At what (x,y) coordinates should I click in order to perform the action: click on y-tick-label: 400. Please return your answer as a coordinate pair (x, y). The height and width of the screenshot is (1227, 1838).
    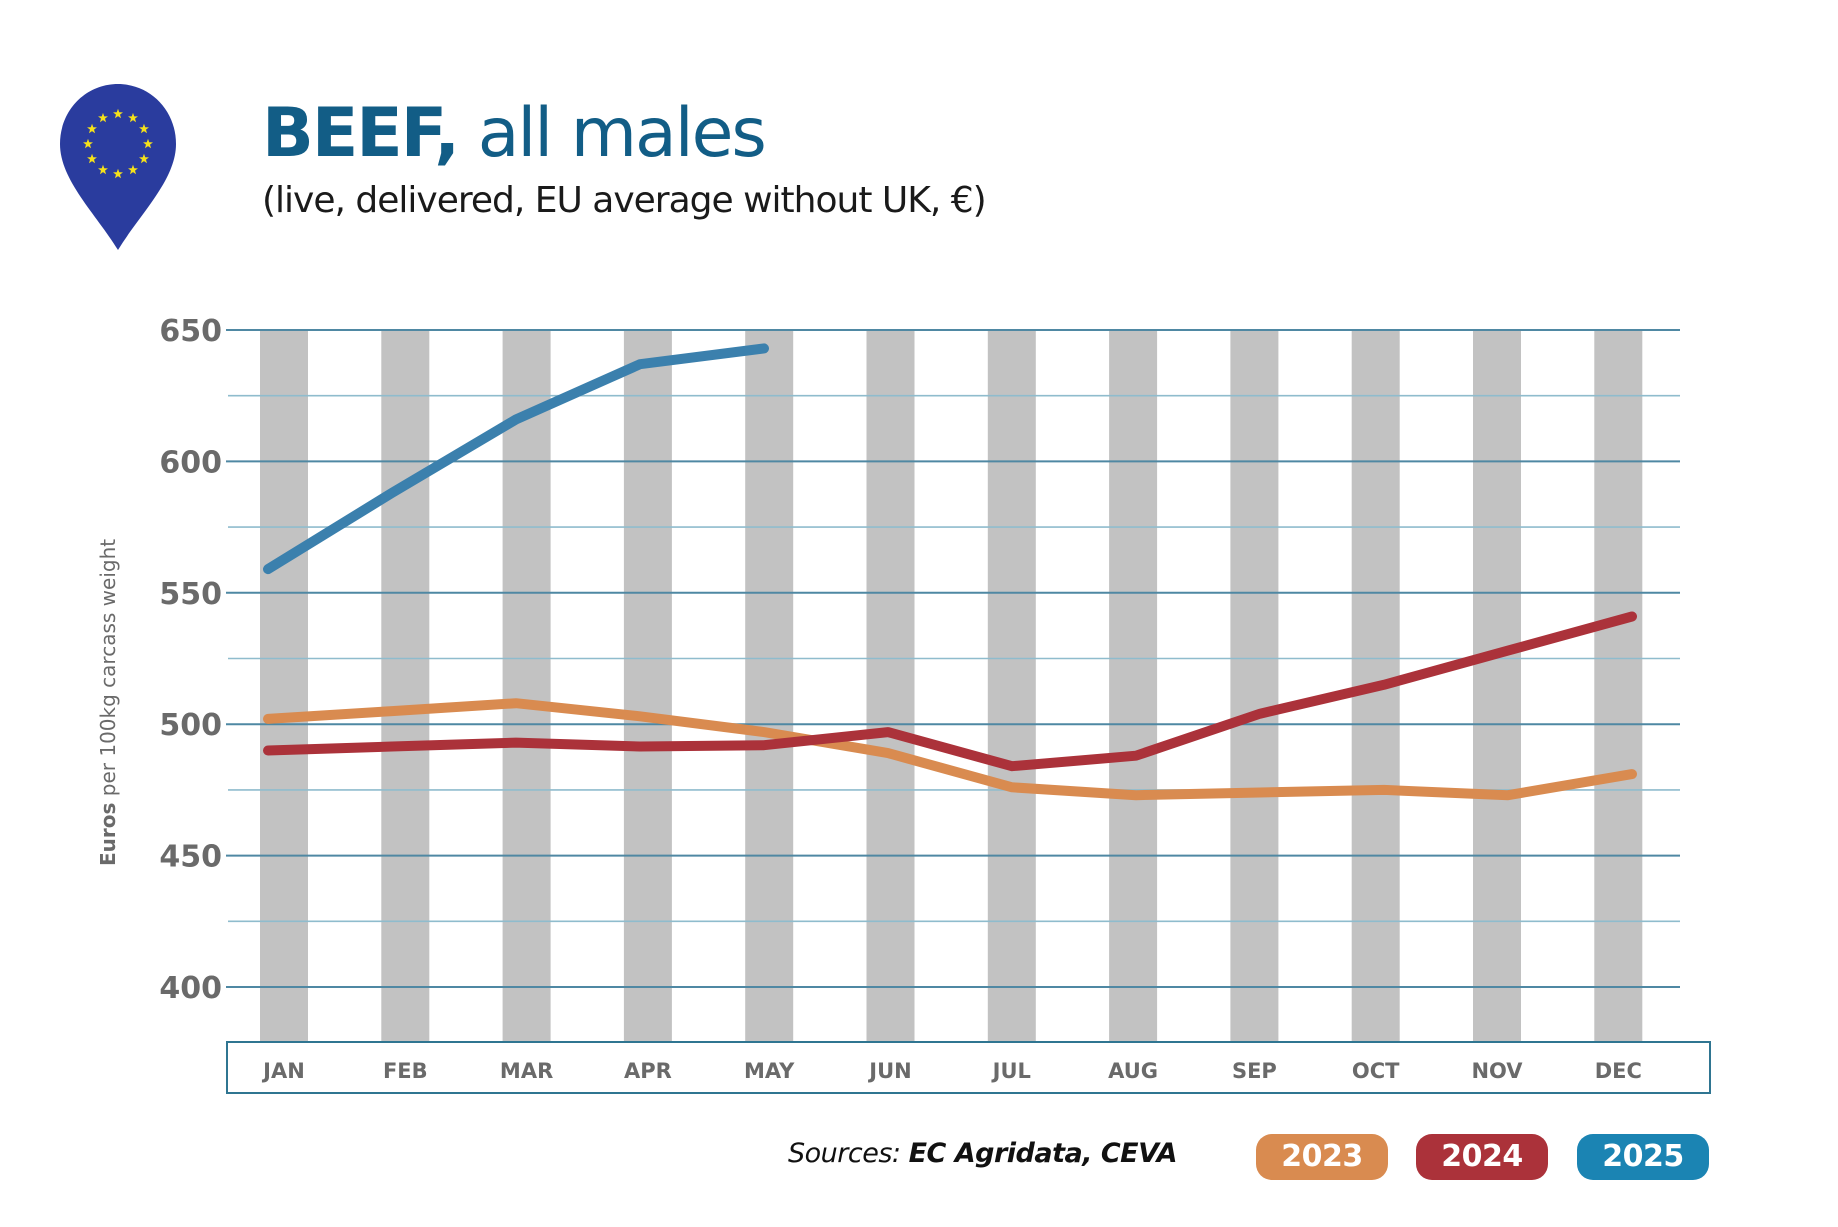
    Looking at the image, I should click on (190, 988).